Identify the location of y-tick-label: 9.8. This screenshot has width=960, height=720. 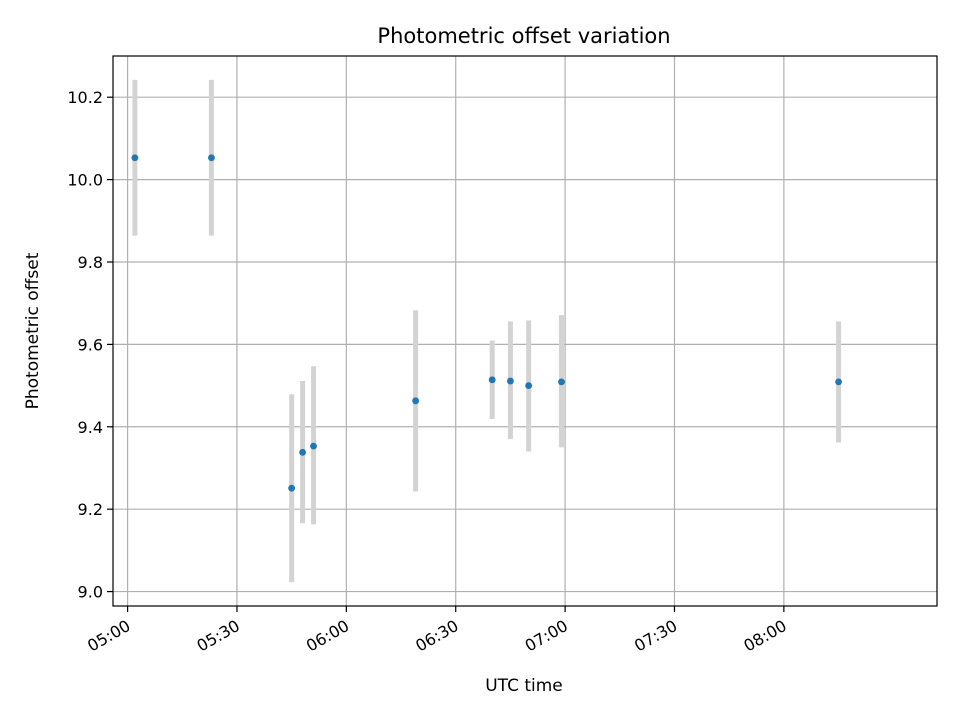
(90, 262).